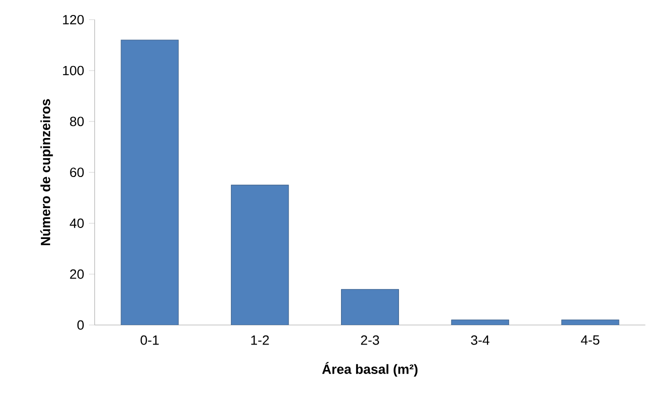 The height and width of the screenshot is (405, 649). Describe the element at coordinates (260, 340) in the screenshot. I see `x-tick-label: 1-2` at that location.